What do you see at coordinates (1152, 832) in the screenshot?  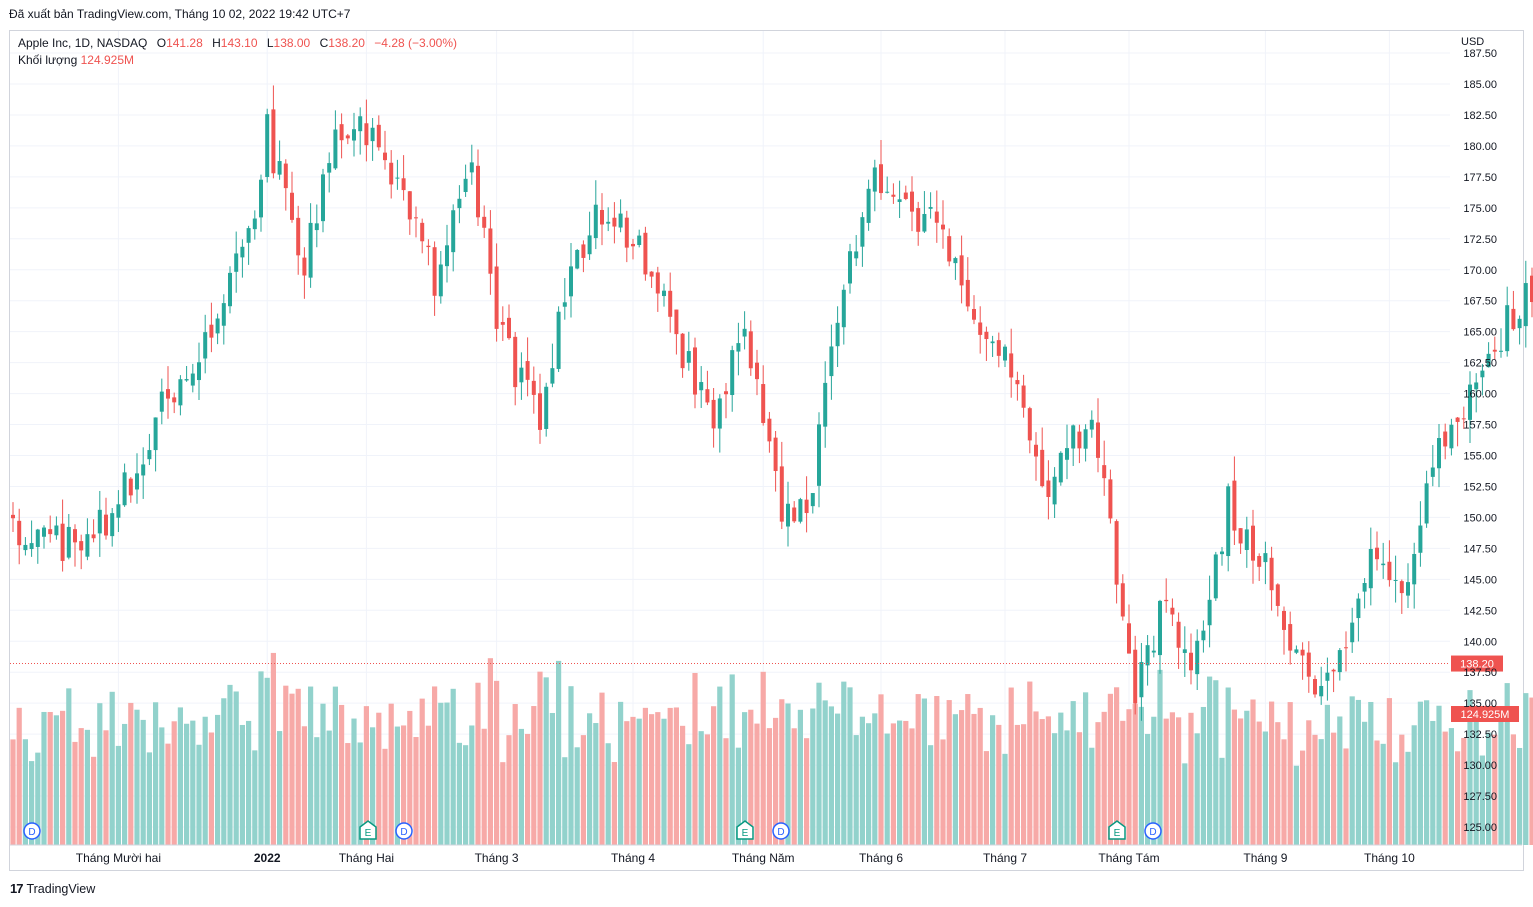 I see `dividend-marker-label: D` at bounding box center [1152, 832].